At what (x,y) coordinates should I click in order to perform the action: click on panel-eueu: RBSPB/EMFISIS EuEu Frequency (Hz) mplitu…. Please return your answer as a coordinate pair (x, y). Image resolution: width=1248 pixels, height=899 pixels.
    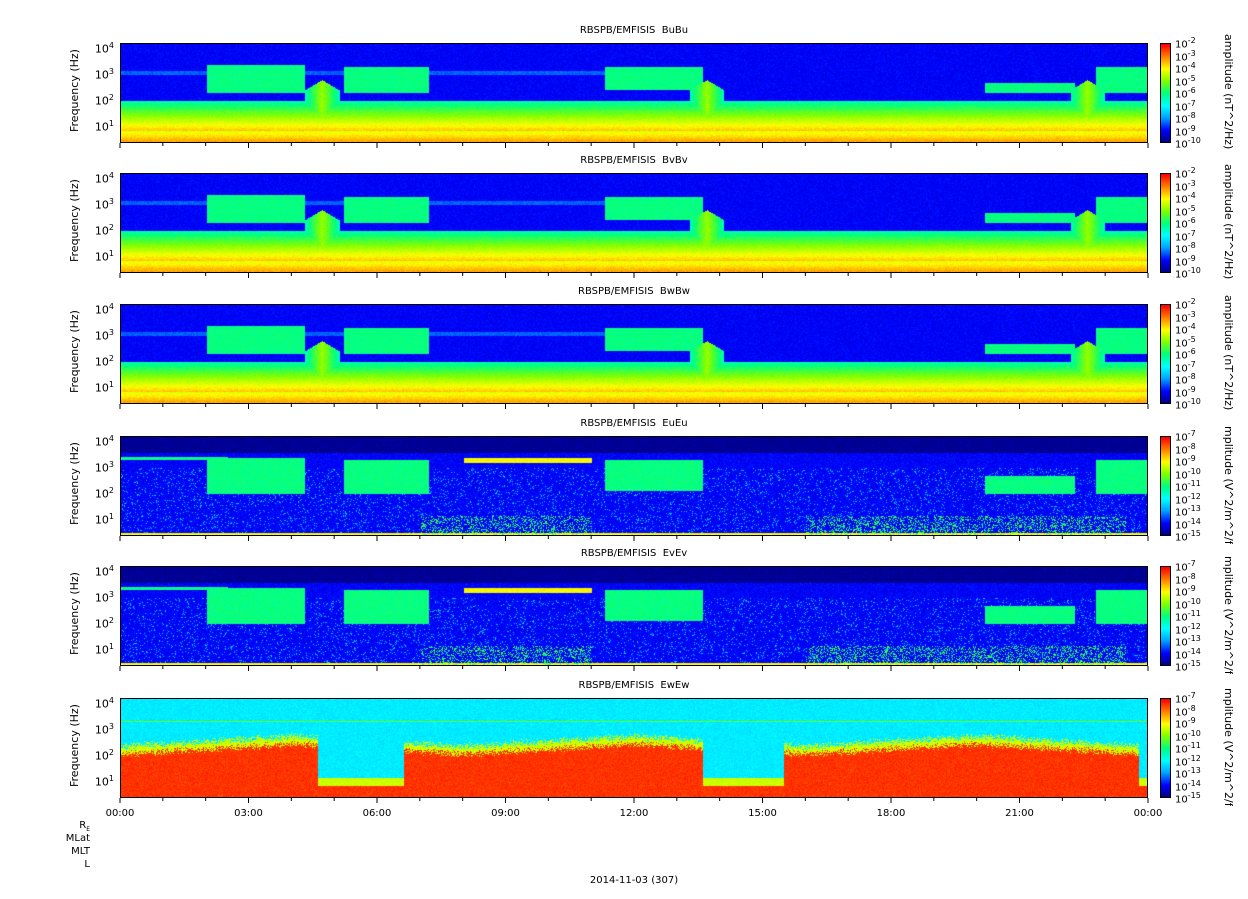
    Looking at the image, I should click on (624, 481).